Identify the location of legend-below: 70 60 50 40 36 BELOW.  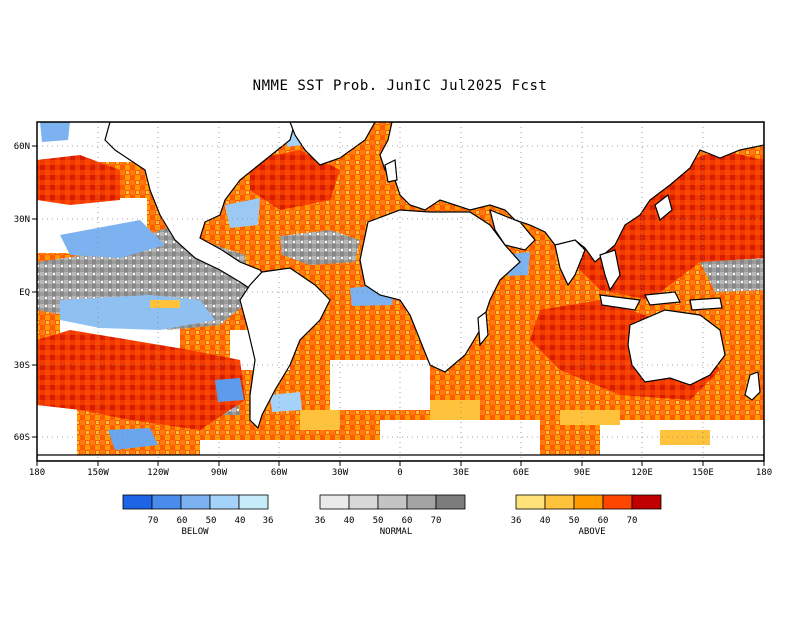
(198, 515).